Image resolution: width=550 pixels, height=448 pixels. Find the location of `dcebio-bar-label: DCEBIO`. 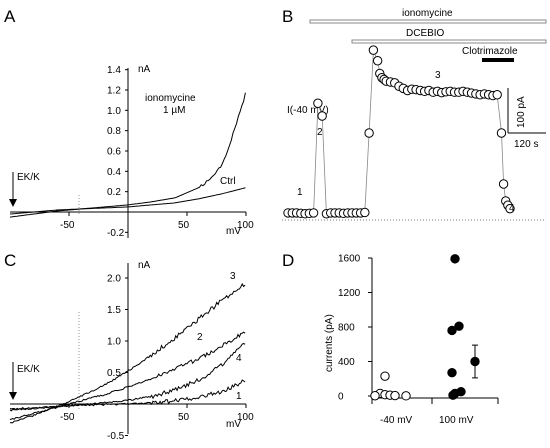

dcebio-bar-label: DCEBIO is located at coordinates (425, 33).